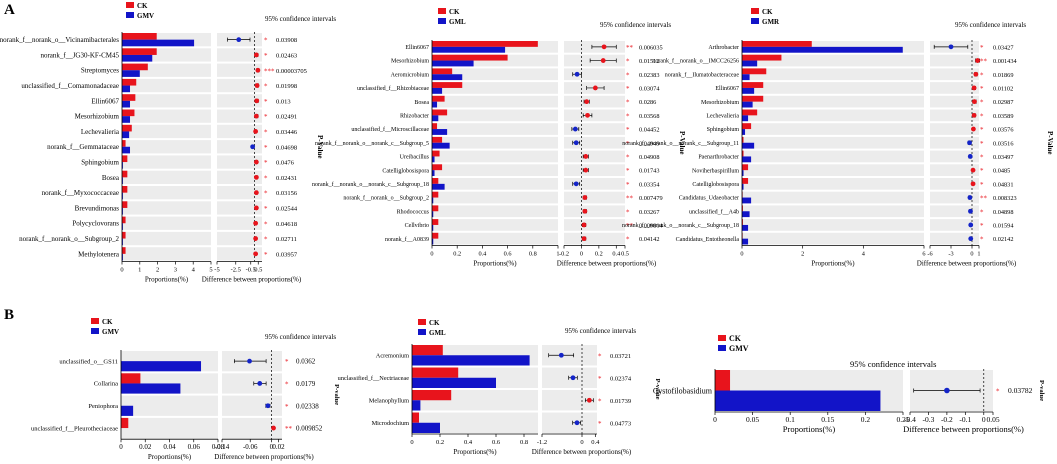 This screenshot has height=464, width=1057. Describe the element at coordinates (649, 116) in the screenshot. I see `a2-pvalue: 0.03568` at that location.